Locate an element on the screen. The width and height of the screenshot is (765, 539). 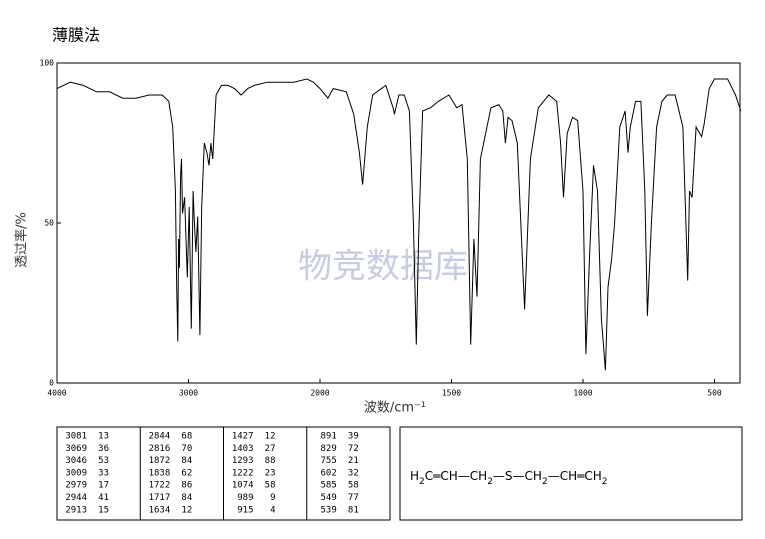
peak-transmittance: 15 is located at coordinates (103, 510).